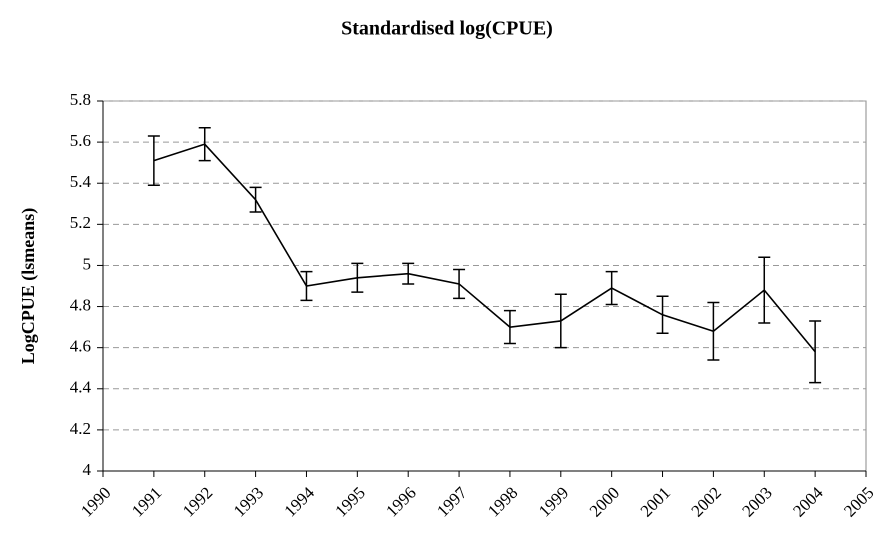 The image size is (874, 557). What do you see at coordinates (197, 501) in the screenshot?
I see `x-tick-label: 1992` at bounding box center [197, 501].